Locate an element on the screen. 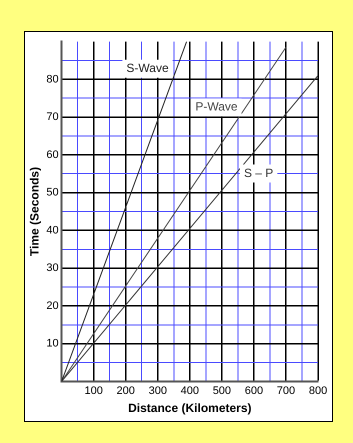 This screenshot has height=443, width=353. x-tick-label: 400 is located at coordinates (189, 391).